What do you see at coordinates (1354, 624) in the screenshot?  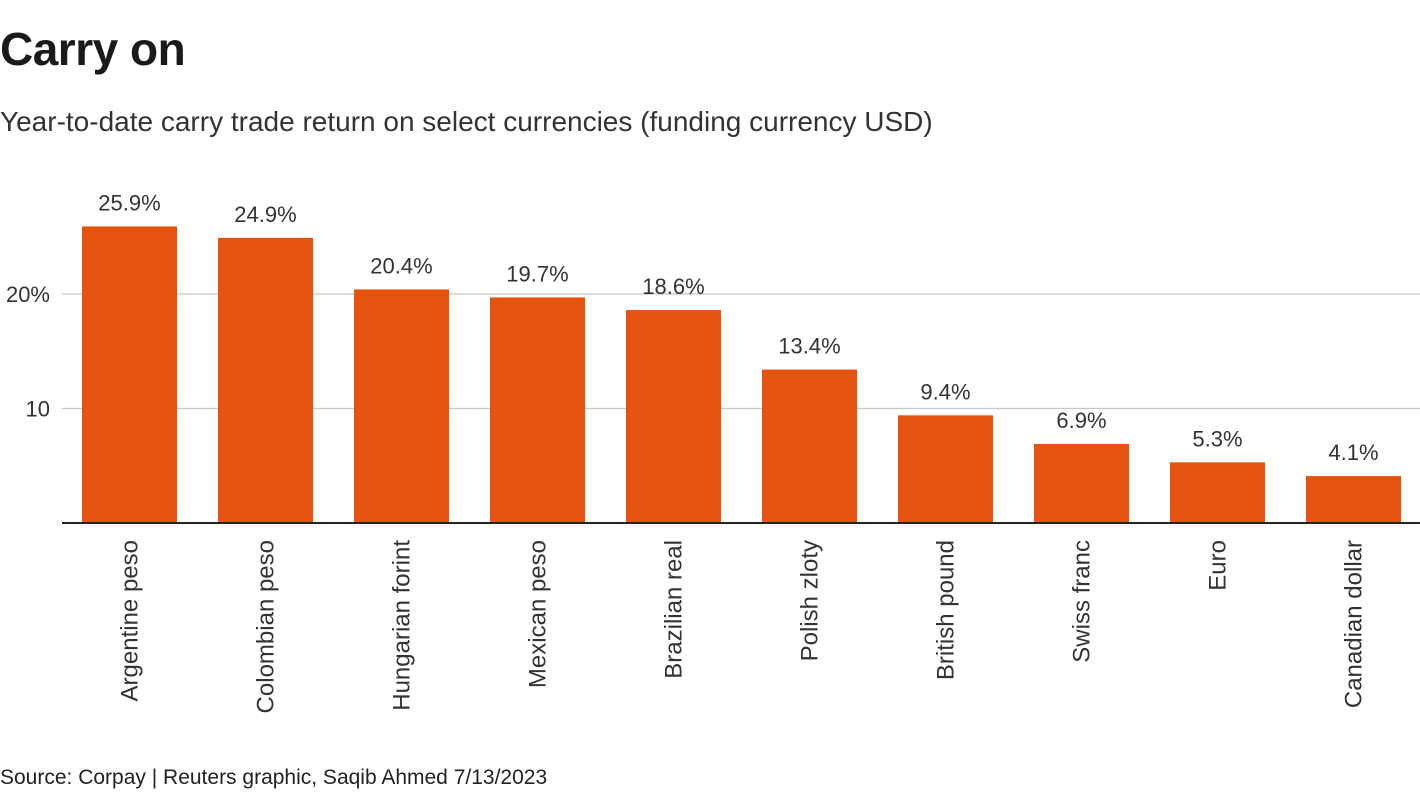 I see `category-label: Canadian dollar` at bounding box center [1354, 624].